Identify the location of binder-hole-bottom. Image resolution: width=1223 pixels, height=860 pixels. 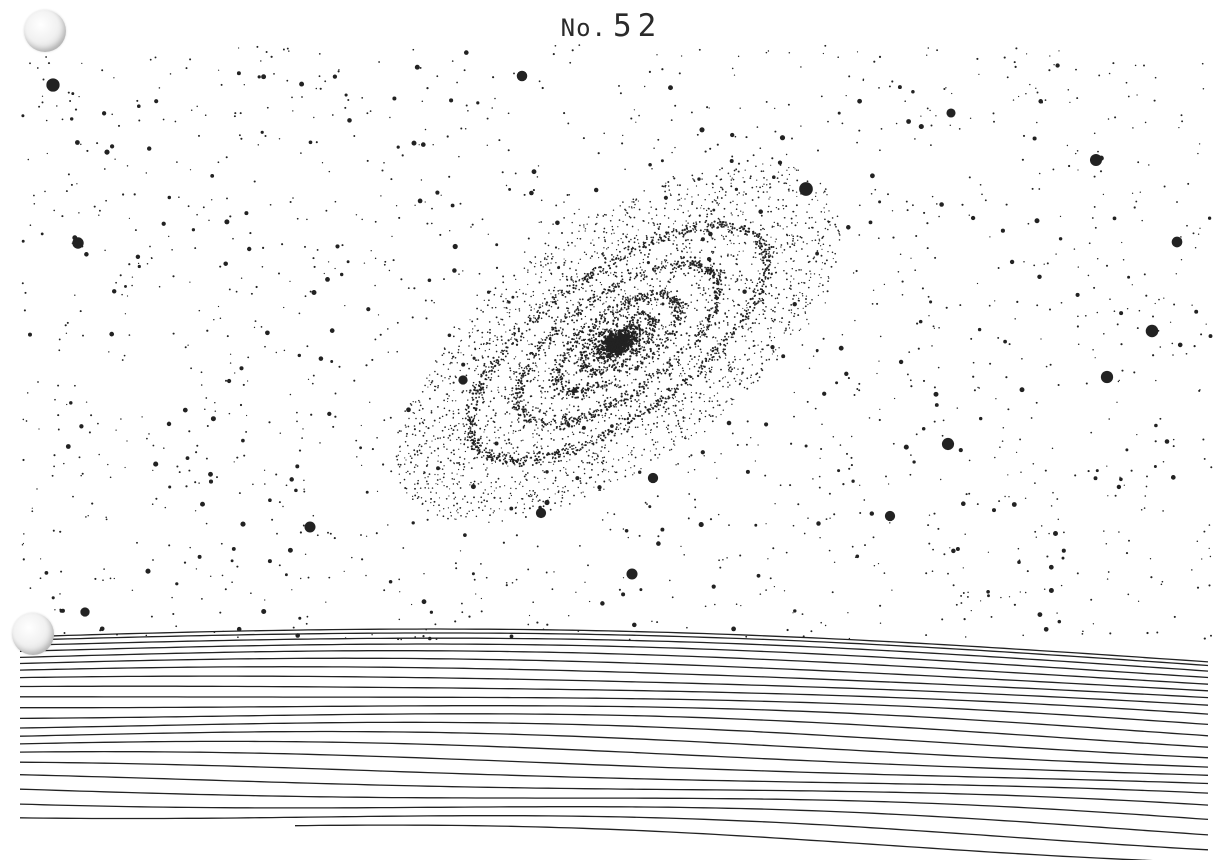
(33, 634).